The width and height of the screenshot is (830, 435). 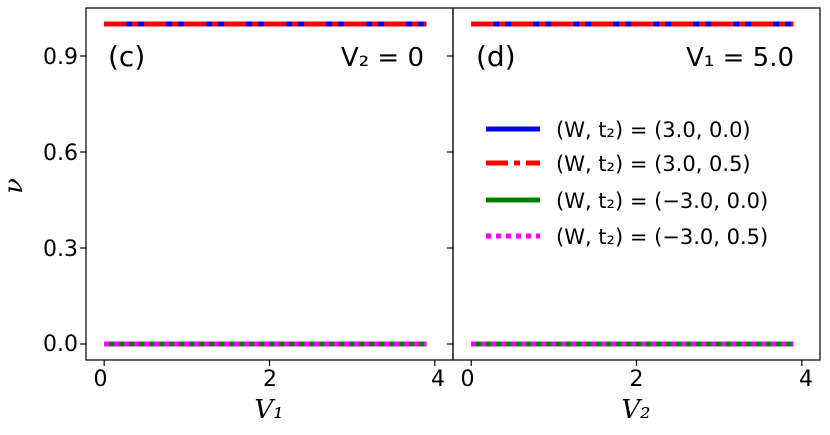 I want to click on y-tick-labels: 0.0 0.3 0.6 0.9, so click(x=60, y=201).